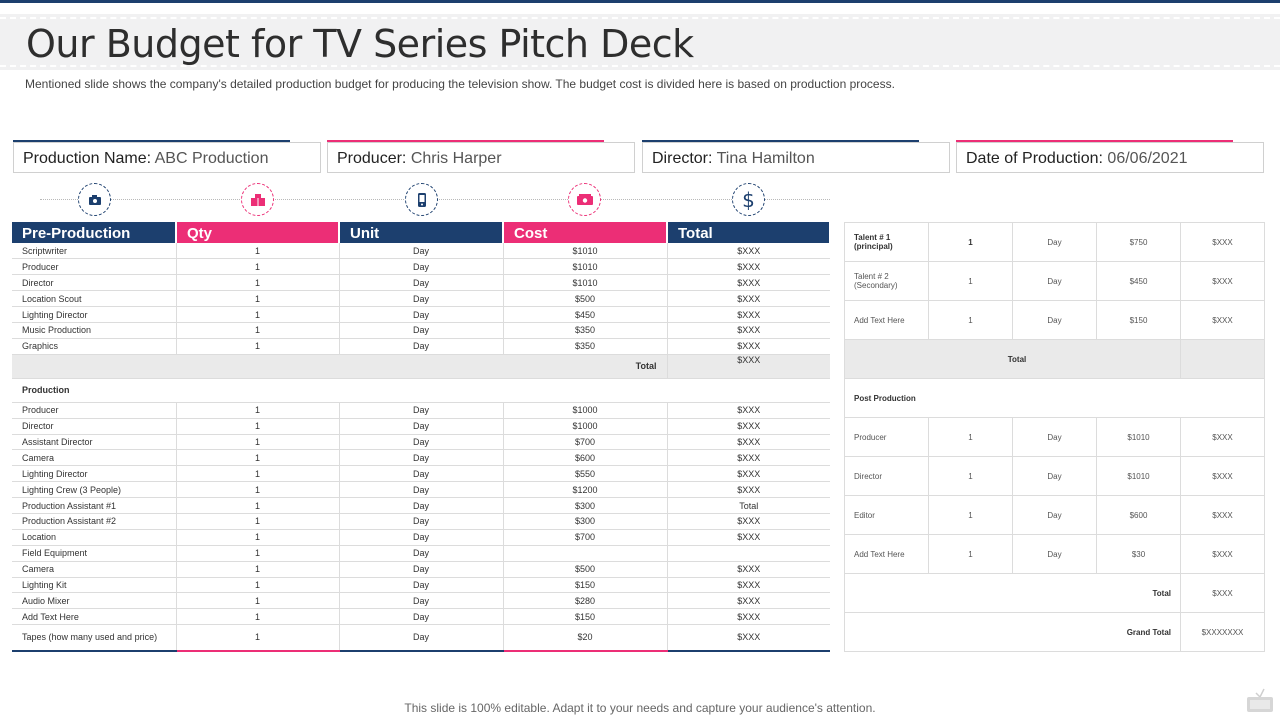 This screenshot has width=1280, height=720. I want to click on post-production-section-row: Post Production, so click(1054, 398).